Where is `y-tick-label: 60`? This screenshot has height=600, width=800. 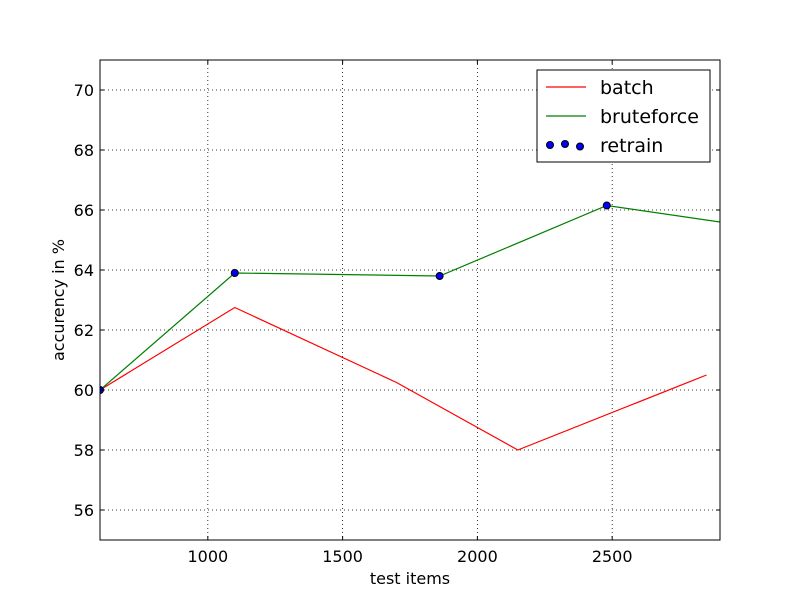 y-tick-label: 60 is located at coordinates (84, 390).